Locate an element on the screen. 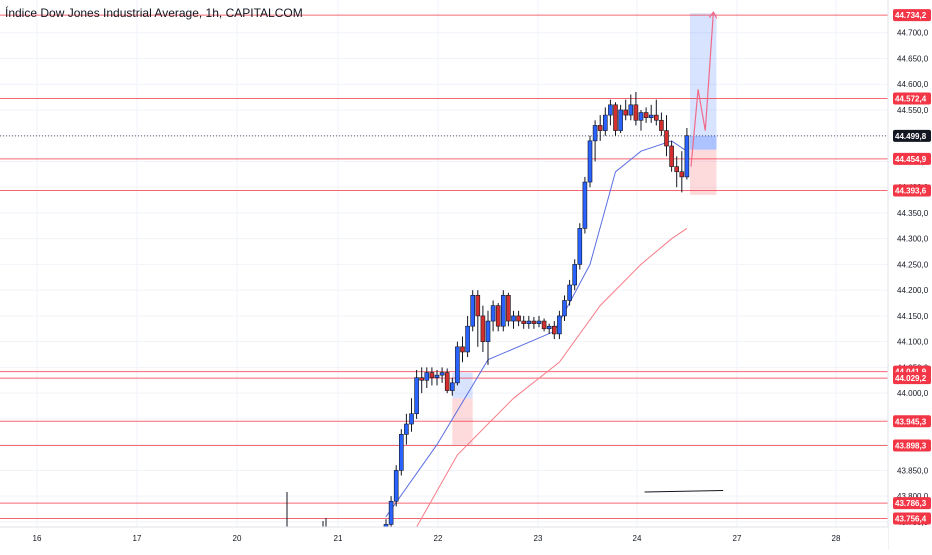 The height and width of the screenshot is (555, 932). price-label-text: 44.734,2 is located at coordinates (911, 15).